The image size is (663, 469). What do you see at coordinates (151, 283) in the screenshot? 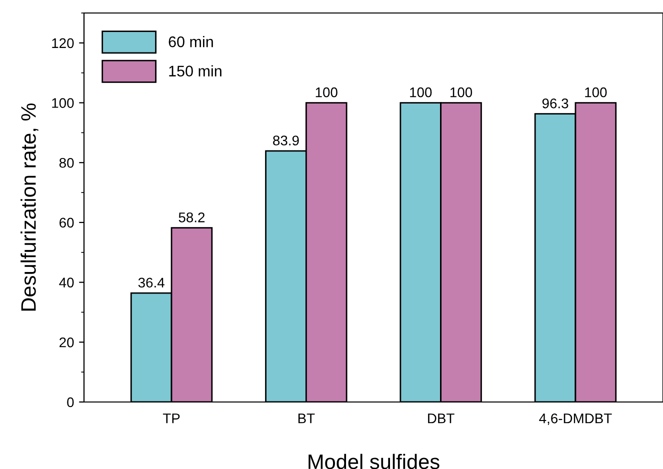
I see `data-label: 36.4` at bounding box center [151, 283].